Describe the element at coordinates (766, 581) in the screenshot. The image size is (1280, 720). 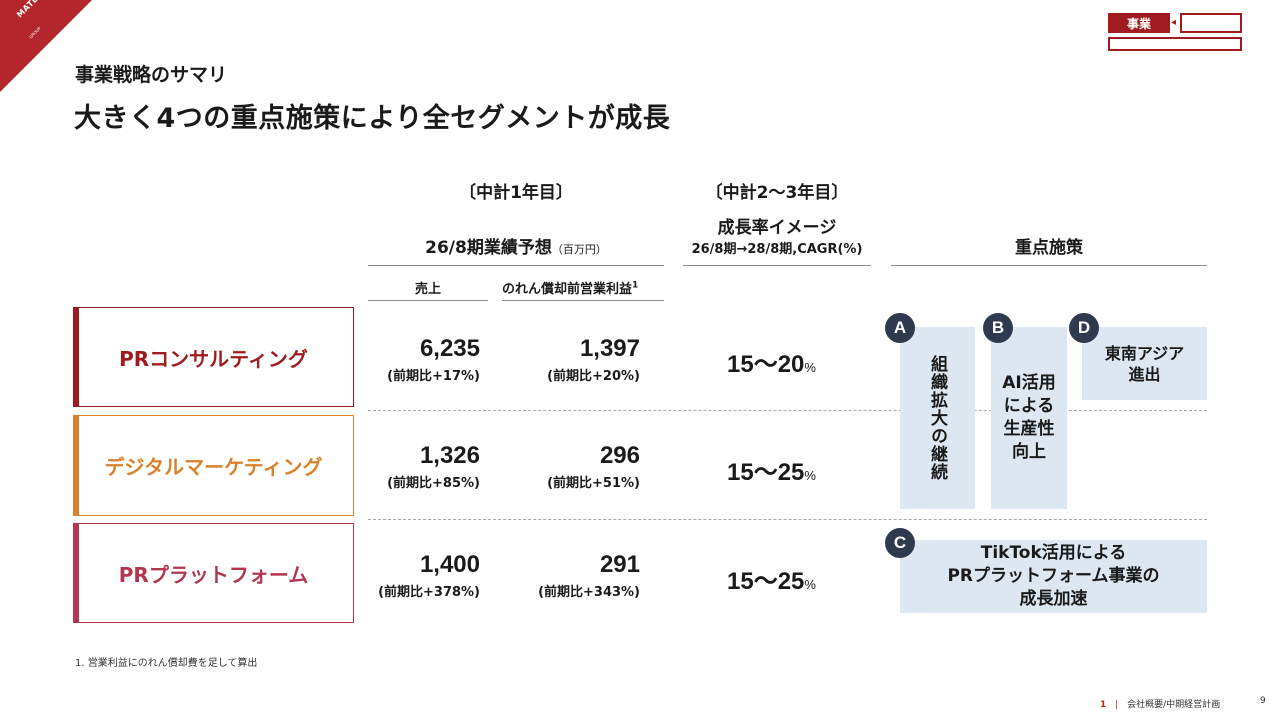
I see `pr-platform-growth-value: 15～25` at that location.